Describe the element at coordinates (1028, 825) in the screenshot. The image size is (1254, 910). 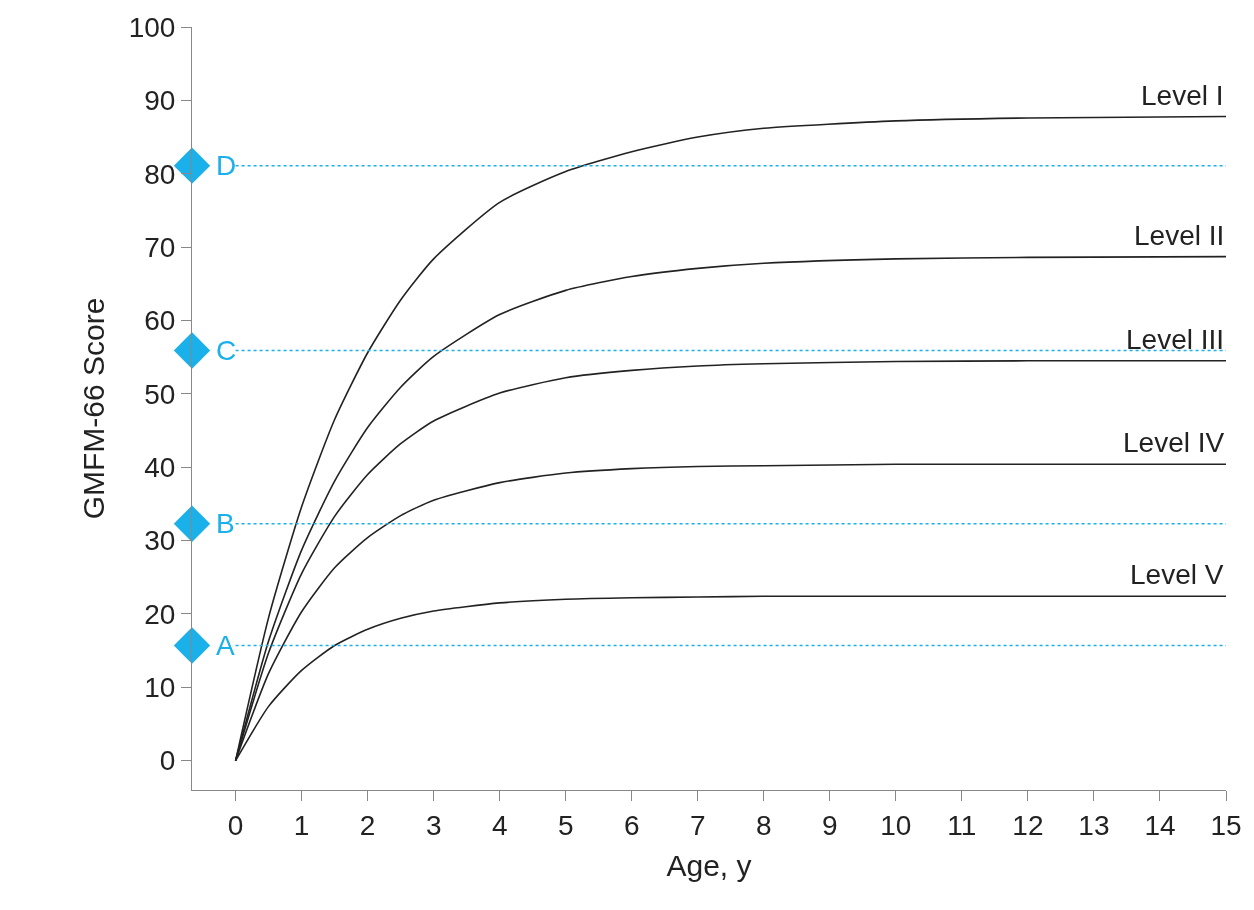
I see `x-tick-label: 12` at that location.